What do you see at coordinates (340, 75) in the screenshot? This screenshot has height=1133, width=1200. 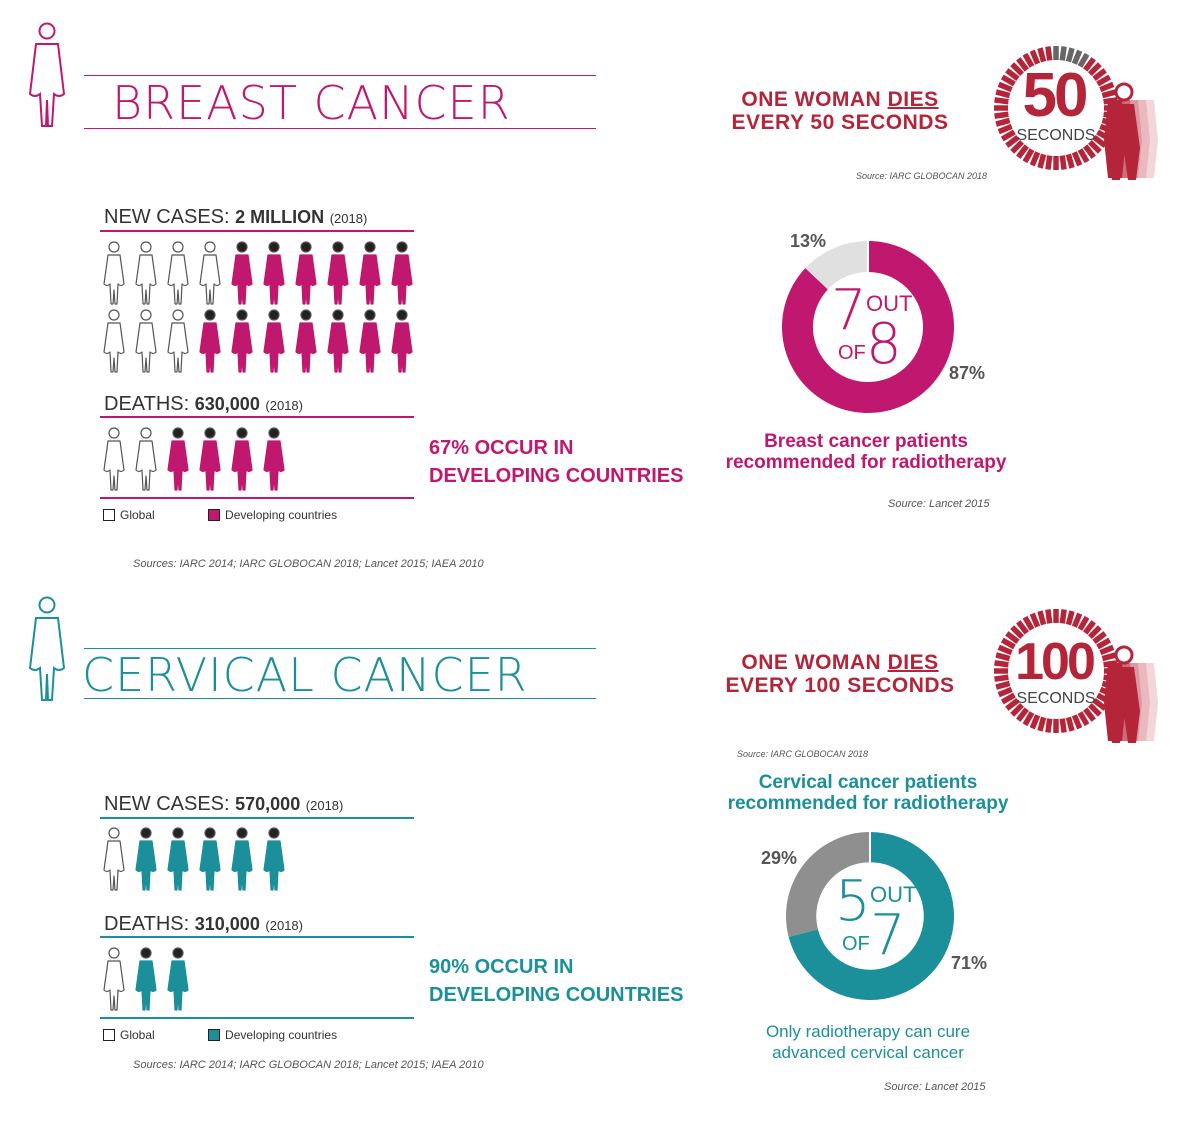 I see `title-rule-top` at bounding box center [340, 75].